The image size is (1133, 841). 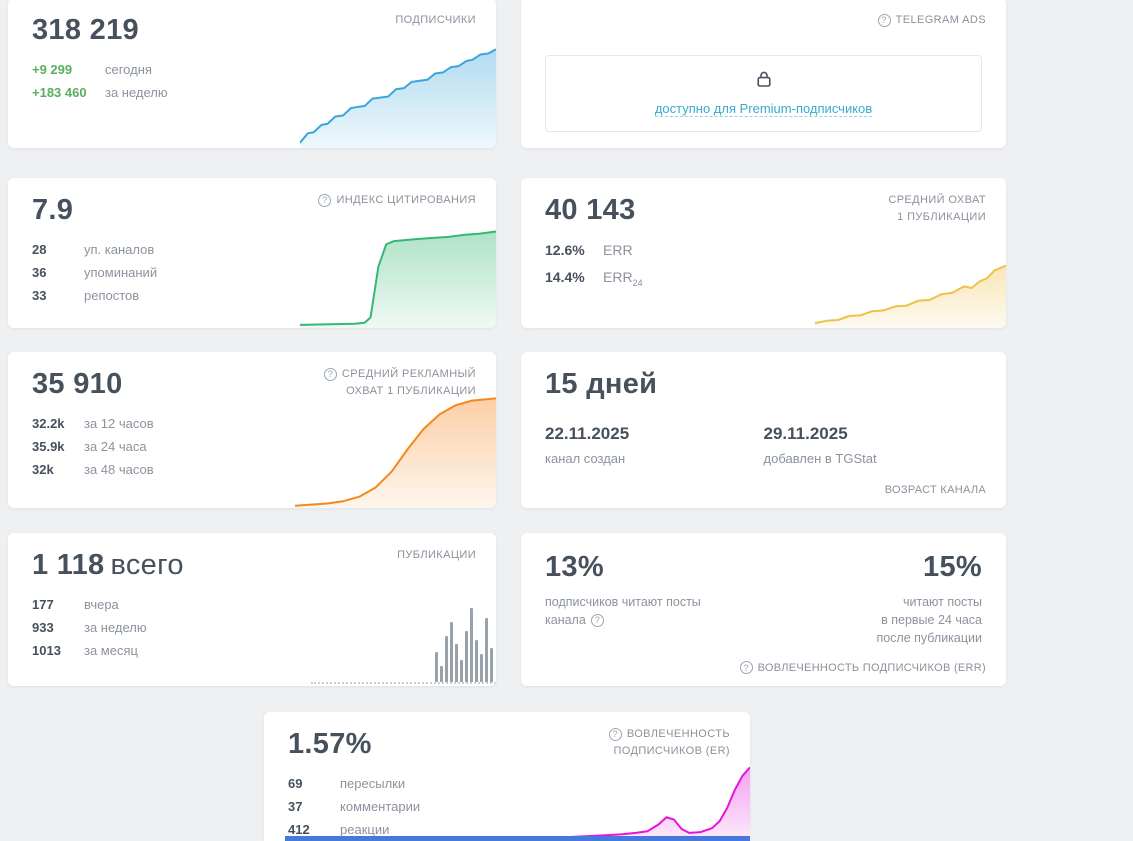 What do you see at coordinates (77, 384) in the screenshot?
I see `avg-ad-reach-value: 35 910` at bounding box center [77, 384].